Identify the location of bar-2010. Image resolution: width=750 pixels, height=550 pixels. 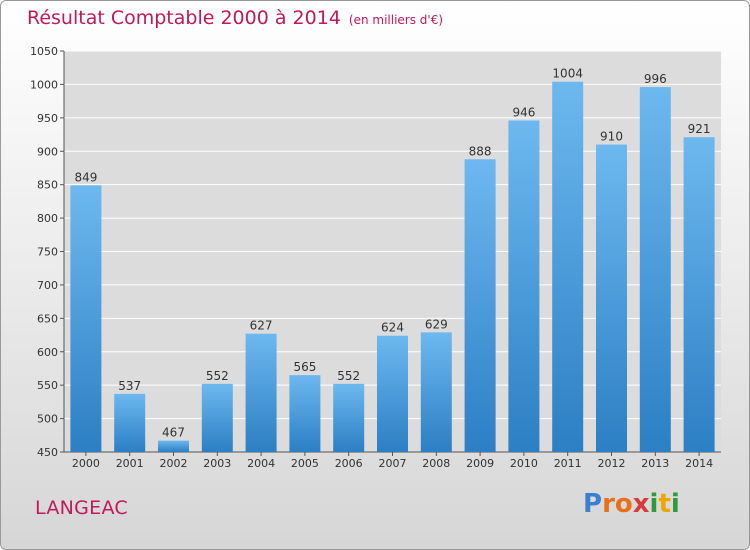
(524, 286).